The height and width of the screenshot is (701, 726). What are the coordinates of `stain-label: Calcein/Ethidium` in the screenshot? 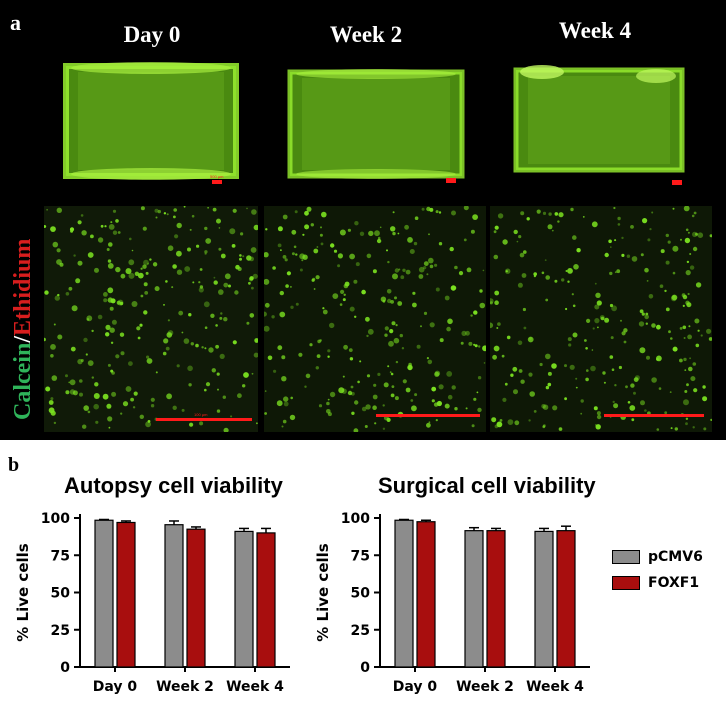 It's located at (21, 320).